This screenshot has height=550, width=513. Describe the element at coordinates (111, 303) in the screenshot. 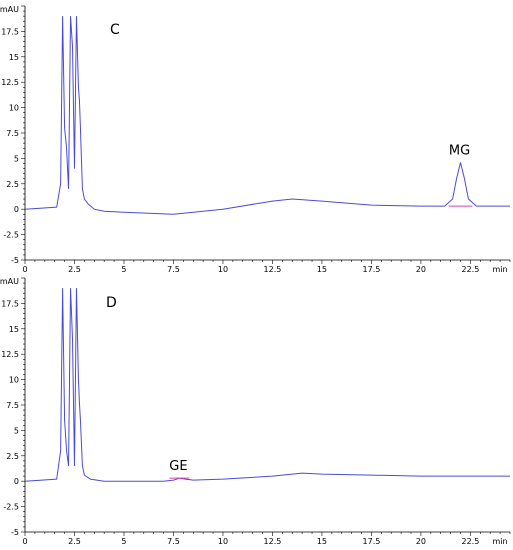

I see `panel-label-d: D` at that location.